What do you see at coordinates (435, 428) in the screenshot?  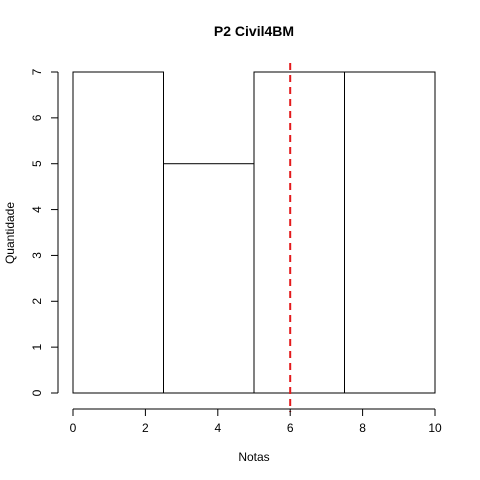 I see `x-tick-label: 10` at bounding box center [435, 428].